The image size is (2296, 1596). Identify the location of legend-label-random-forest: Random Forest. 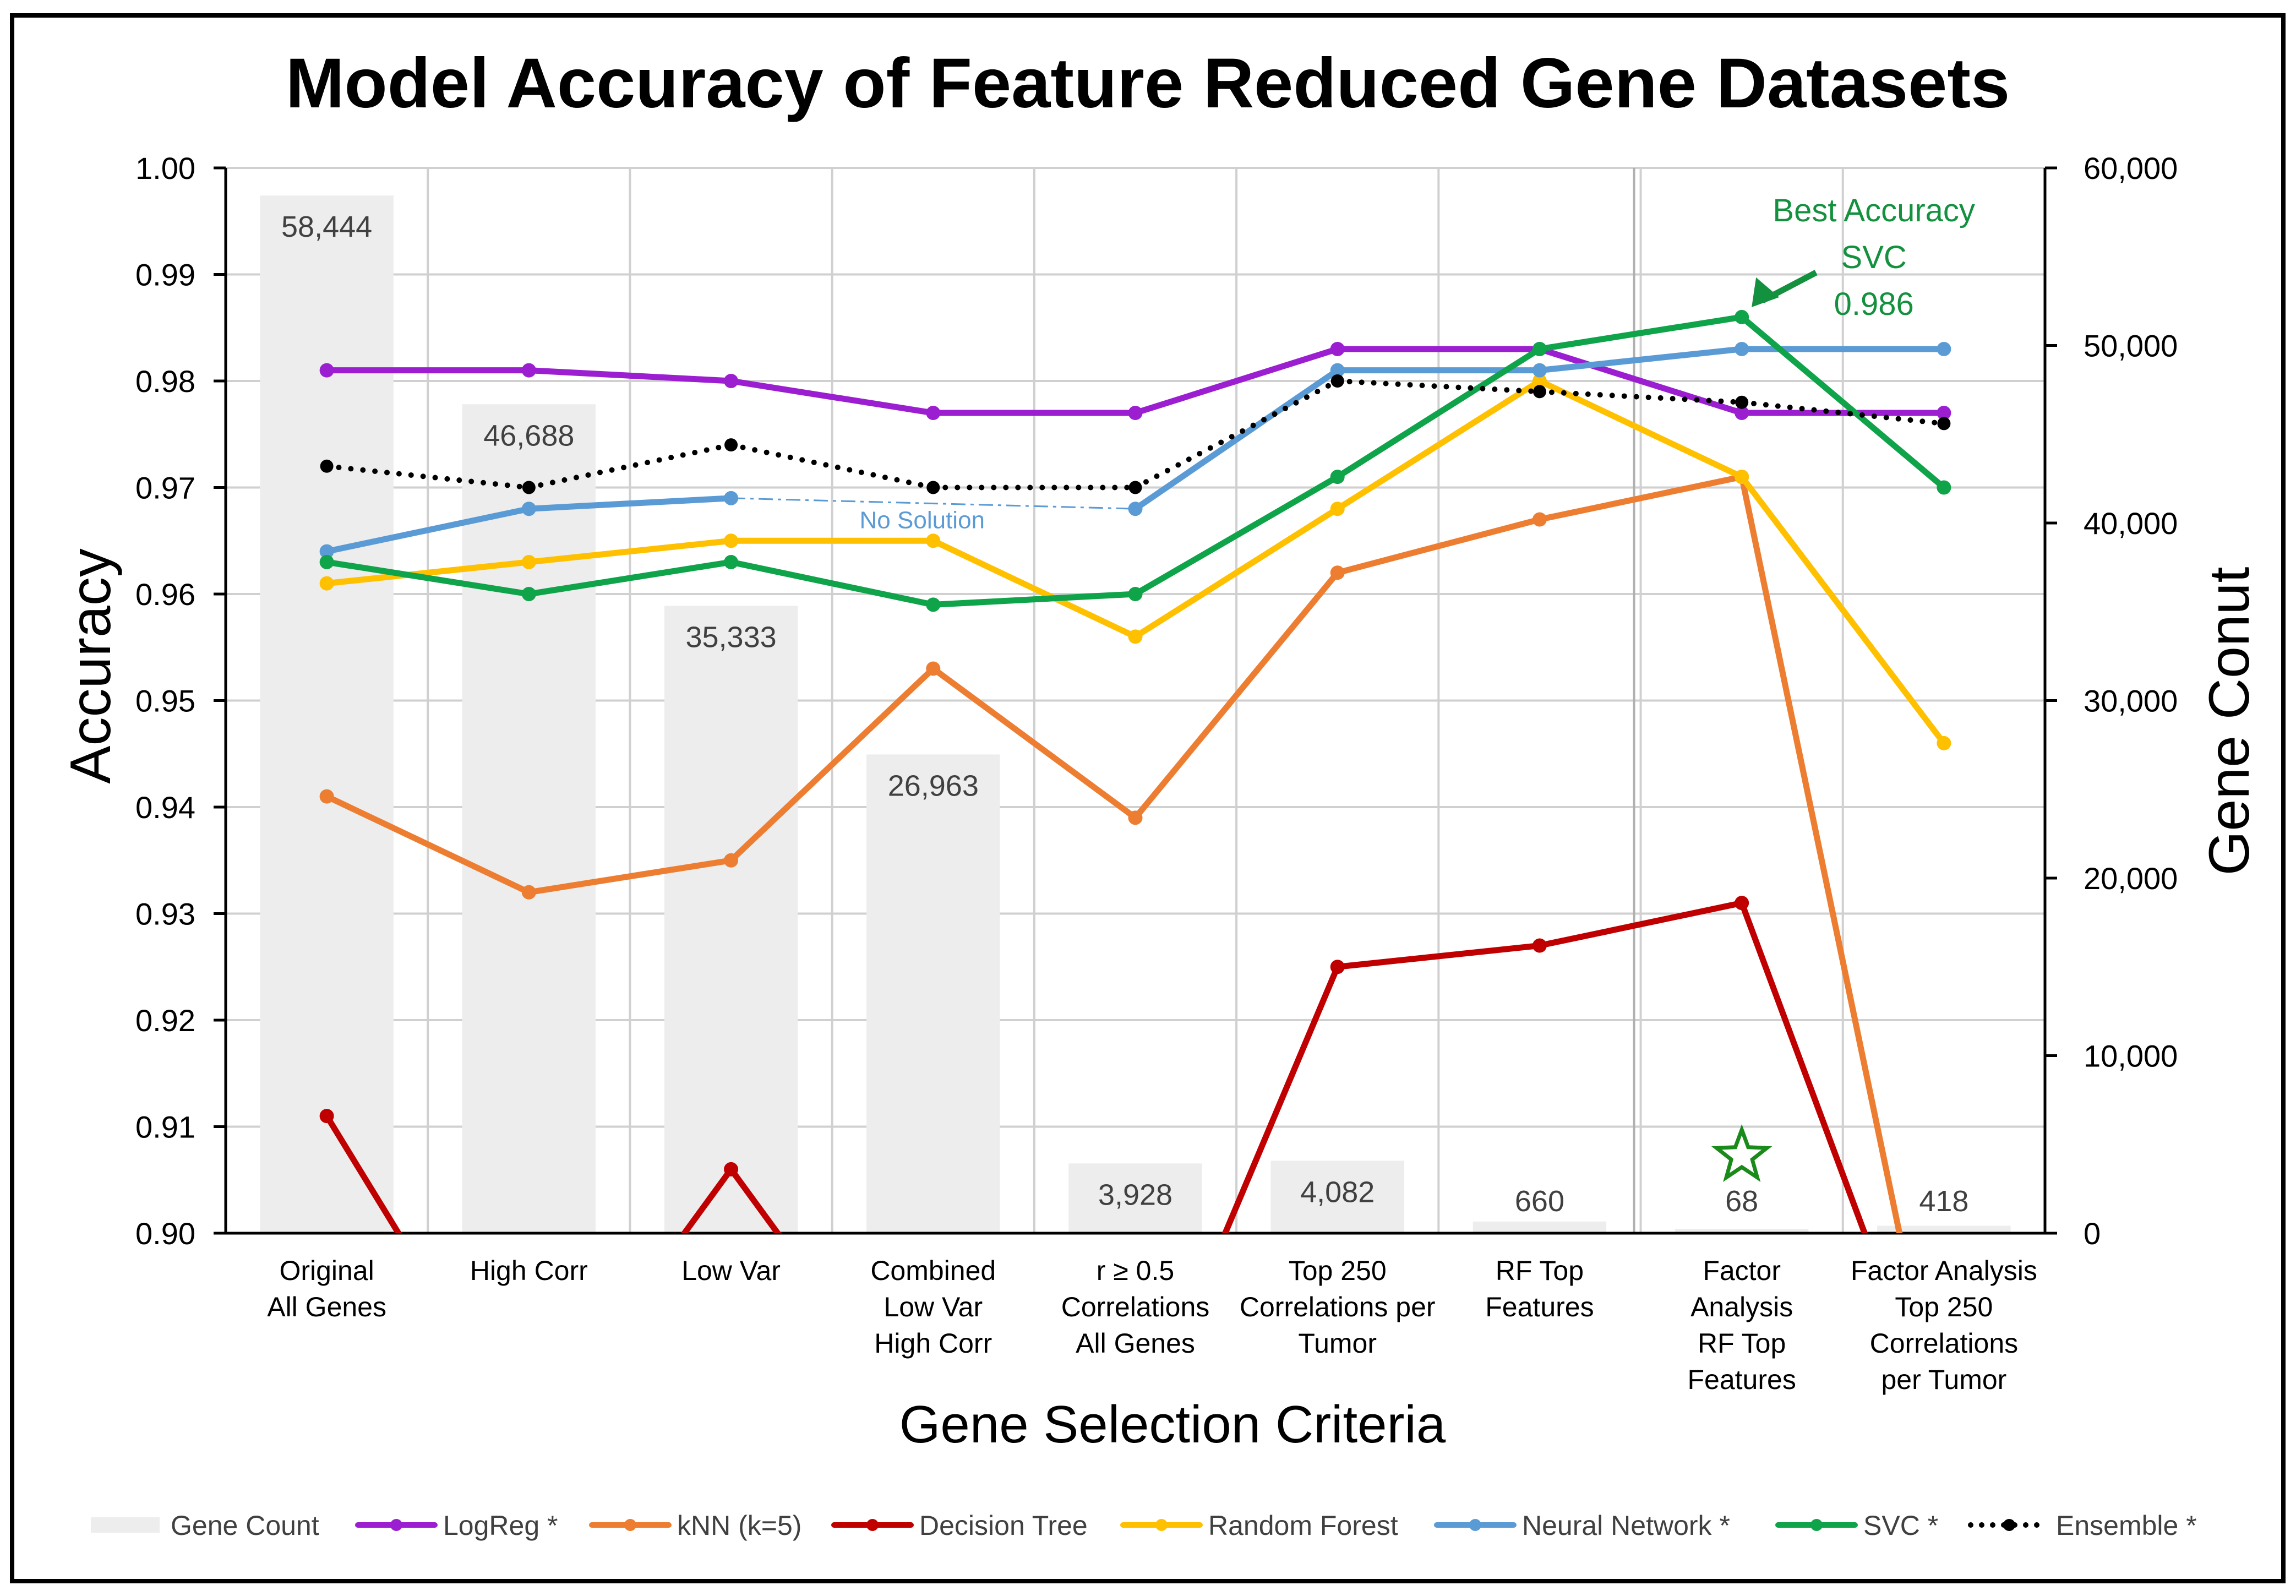
(1303, 1525).